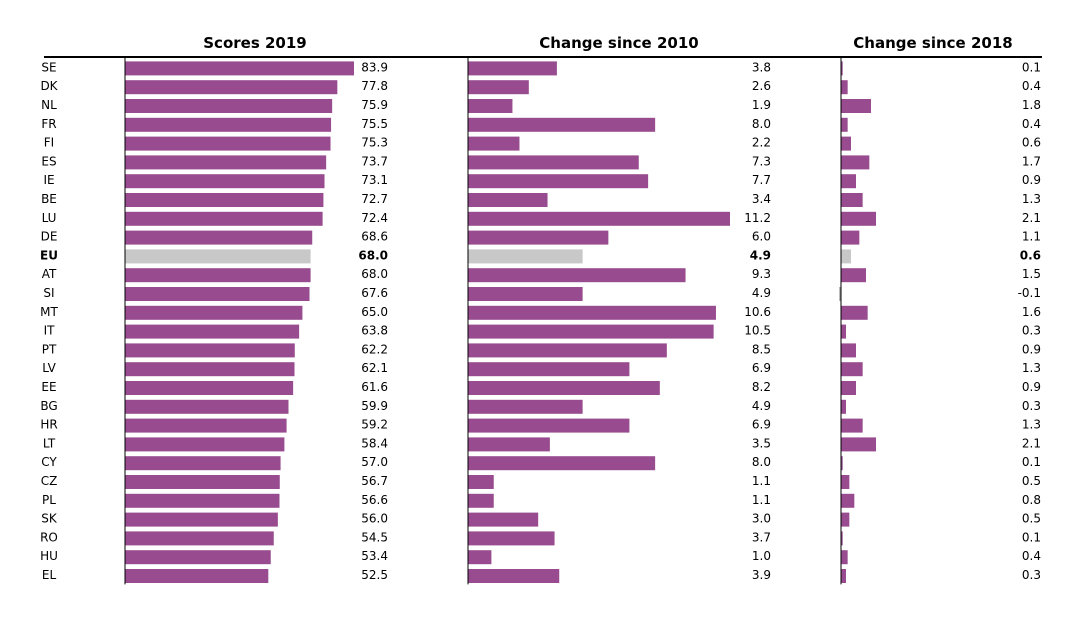  I want to click on data-label: 59.9, so click(374, 406).